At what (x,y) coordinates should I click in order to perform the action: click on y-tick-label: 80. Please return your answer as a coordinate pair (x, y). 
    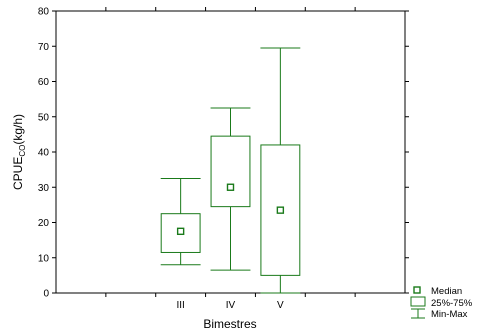
    Looking at the image, I should click on (44, 12).